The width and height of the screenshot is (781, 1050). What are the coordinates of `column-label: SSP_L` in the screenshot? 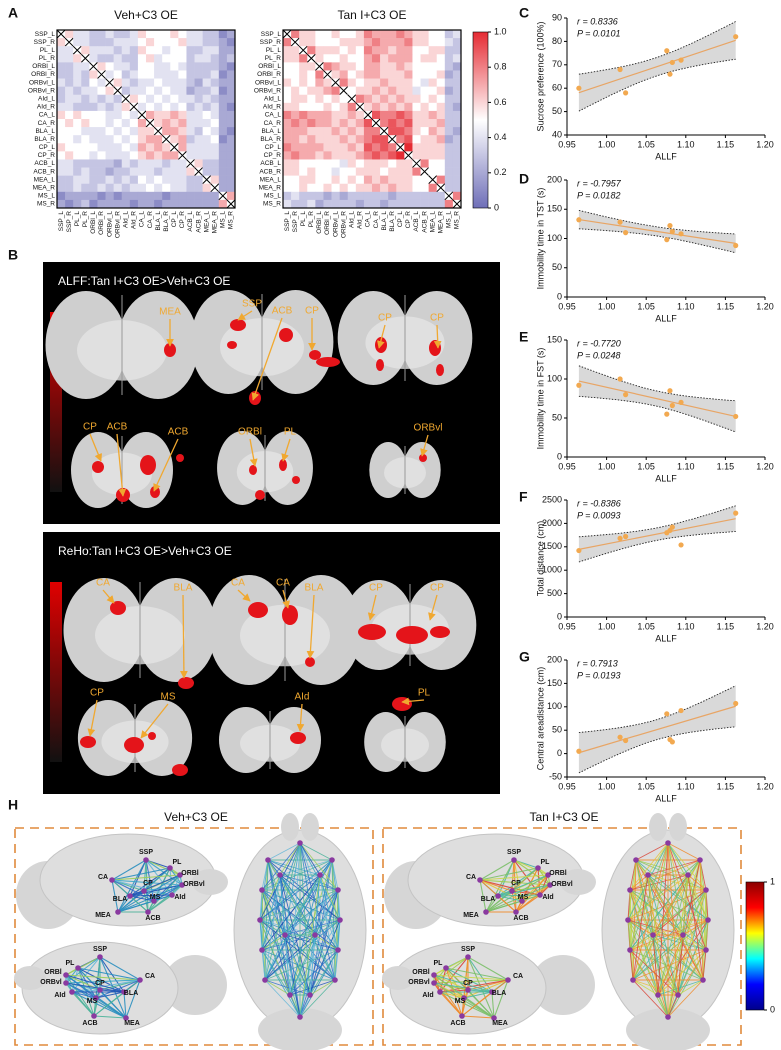 It's located at (287, 221).